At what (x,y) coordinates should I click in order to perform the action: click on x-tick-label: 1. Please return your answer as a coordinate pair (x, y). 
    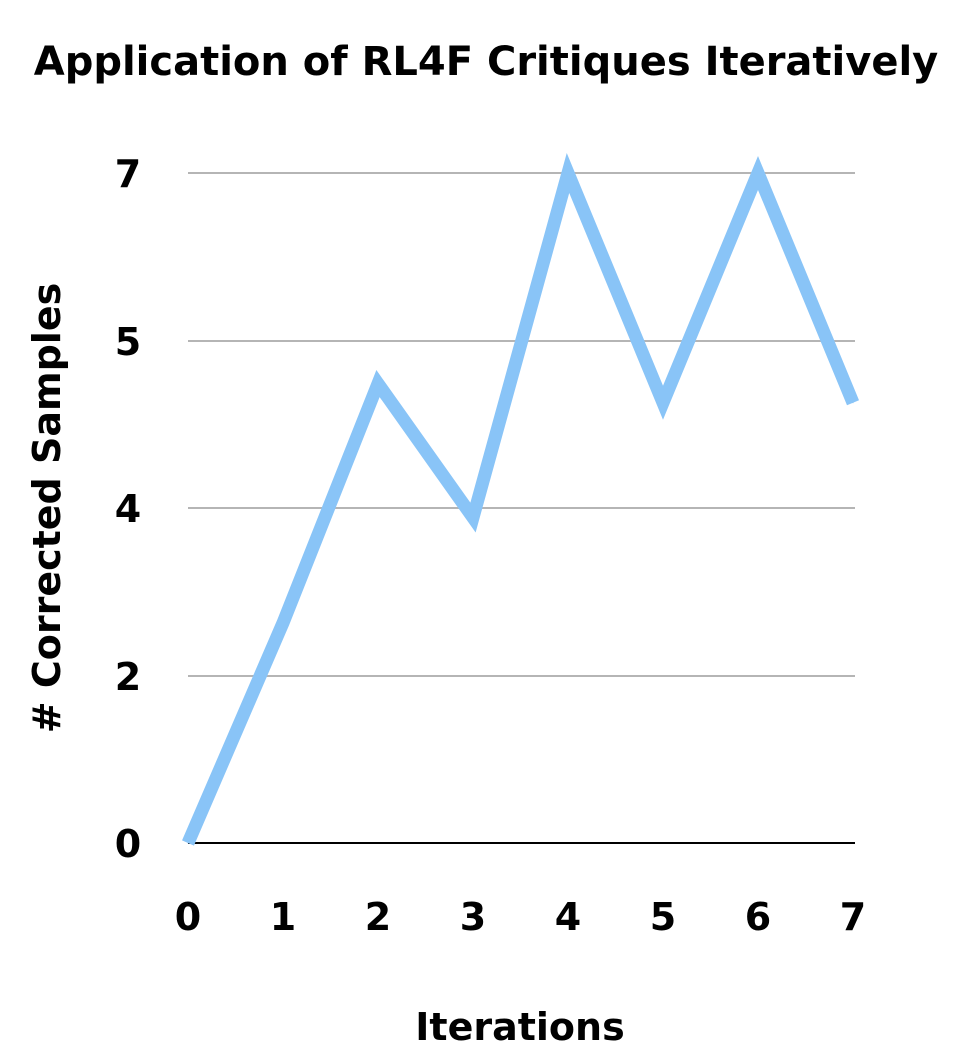
    Looking at the image, I should click on (283, 917).